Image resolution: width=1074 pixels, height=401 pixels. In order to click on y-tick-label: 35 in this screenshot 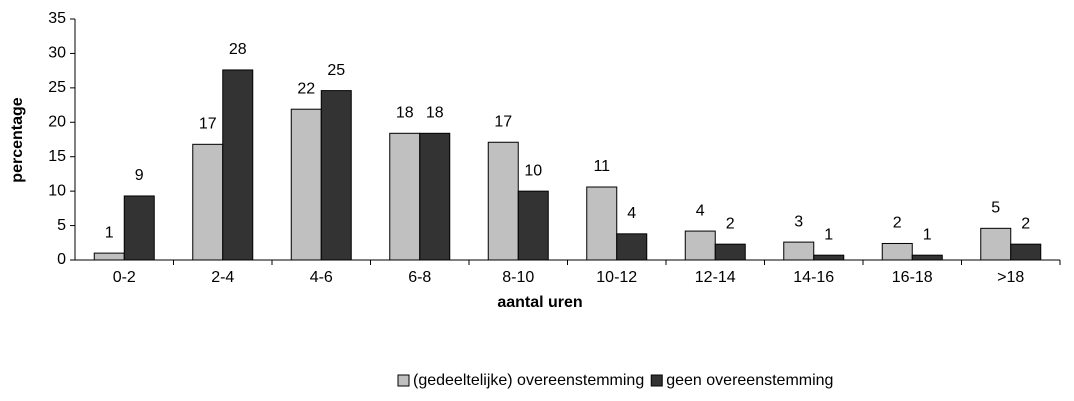, I will do `click(57, 18)`.